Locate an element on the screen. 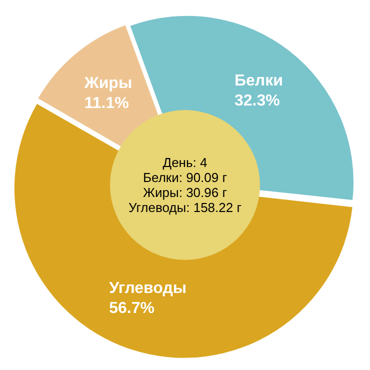  data-label: 11.1% is located at coordinates (106, 103).